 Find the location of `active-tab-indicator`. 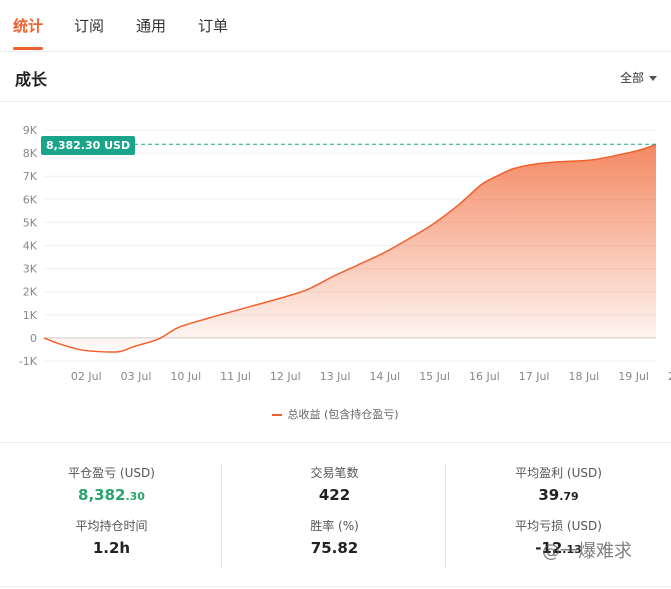

active-tab-indicator is located at coordinates (28, 48).